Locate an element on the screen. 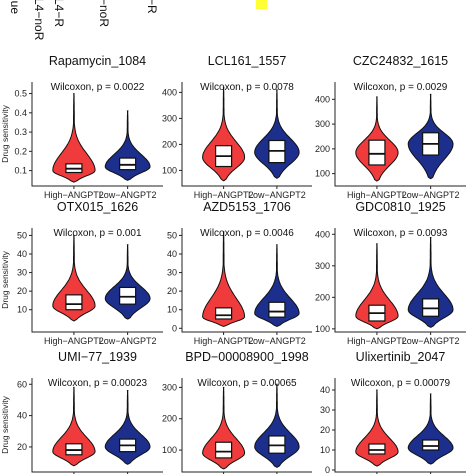 This screenshot has height=474, width=474. wilcoxon-annotation: Wilcoxon, p = 0.00079 is located at coordinates (401, 383).